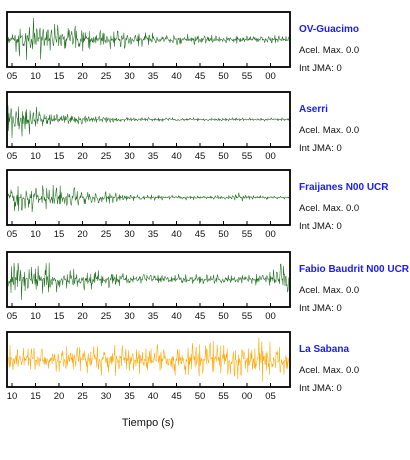 This screenshot has width=410, height=460. Describe the element at coordinates (324, 349) in the screenshot. I see `station-title: La Sabana` at that location.